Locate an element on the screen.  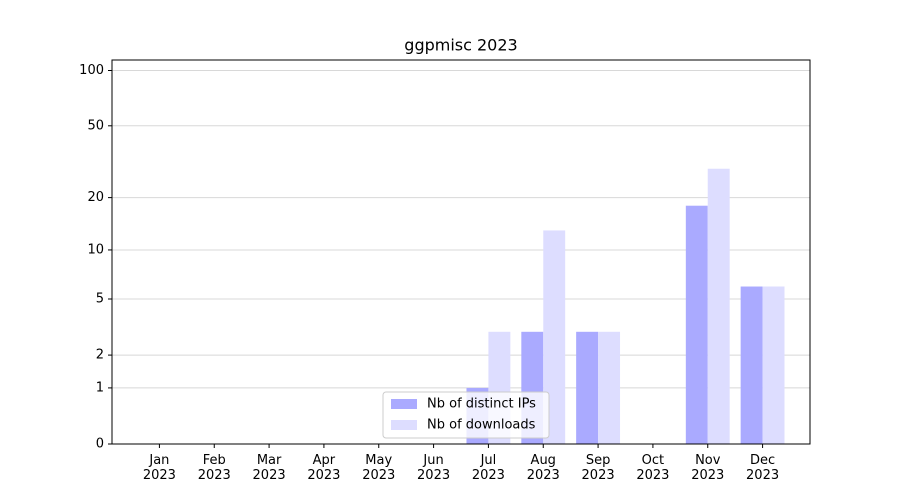
x-tick-label: Apr 2023 is located at coordinates (324, 468).